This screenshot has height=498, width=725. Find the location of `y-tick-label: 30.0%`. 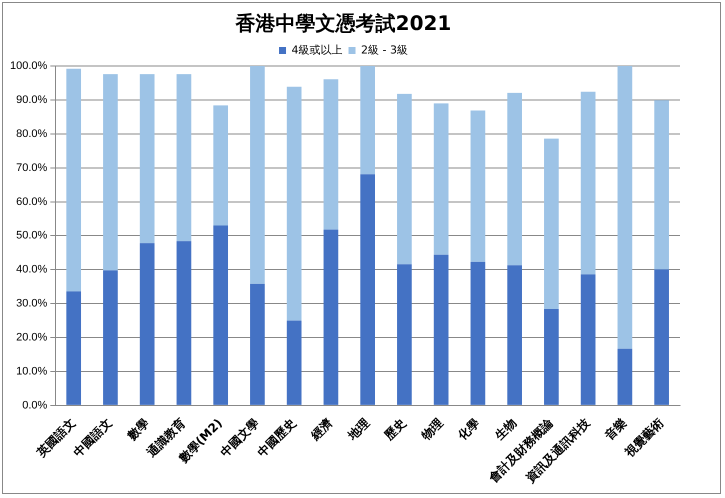

y-tick-label: 30.0% is located at coordinates (32, 304).